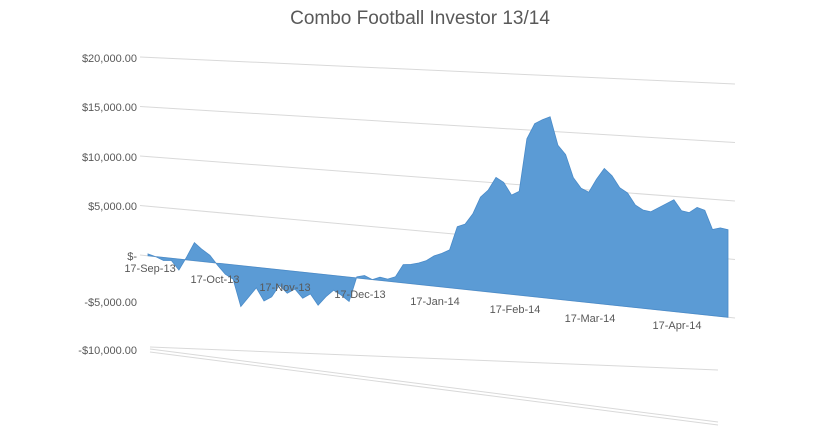 This screenshot has height=442, width=840. Describe the element at coordinates (109, 158) in the screenshot. I see `y-tick-label: $10,000.00` at that location.